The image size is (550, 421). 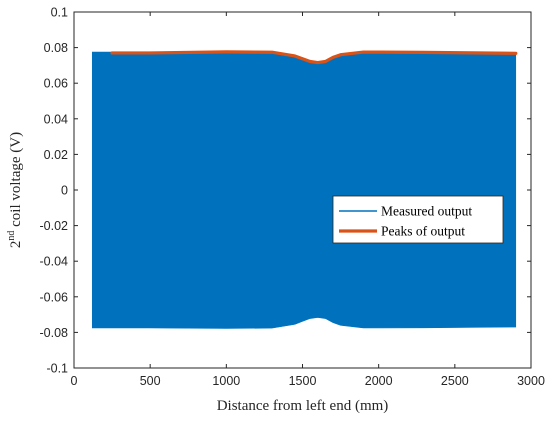 I want to click on x-tick-label: 500, so click(x=150, y=381).